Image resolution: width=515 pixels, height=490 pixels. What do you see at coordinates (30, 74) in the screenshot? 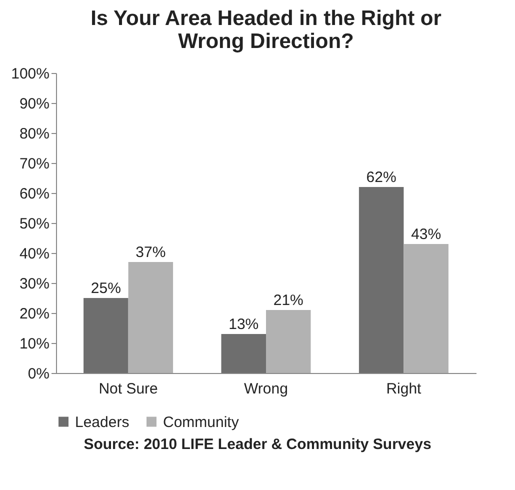
I see `y-tick-label: 100%` at bounding box center [30, 74].